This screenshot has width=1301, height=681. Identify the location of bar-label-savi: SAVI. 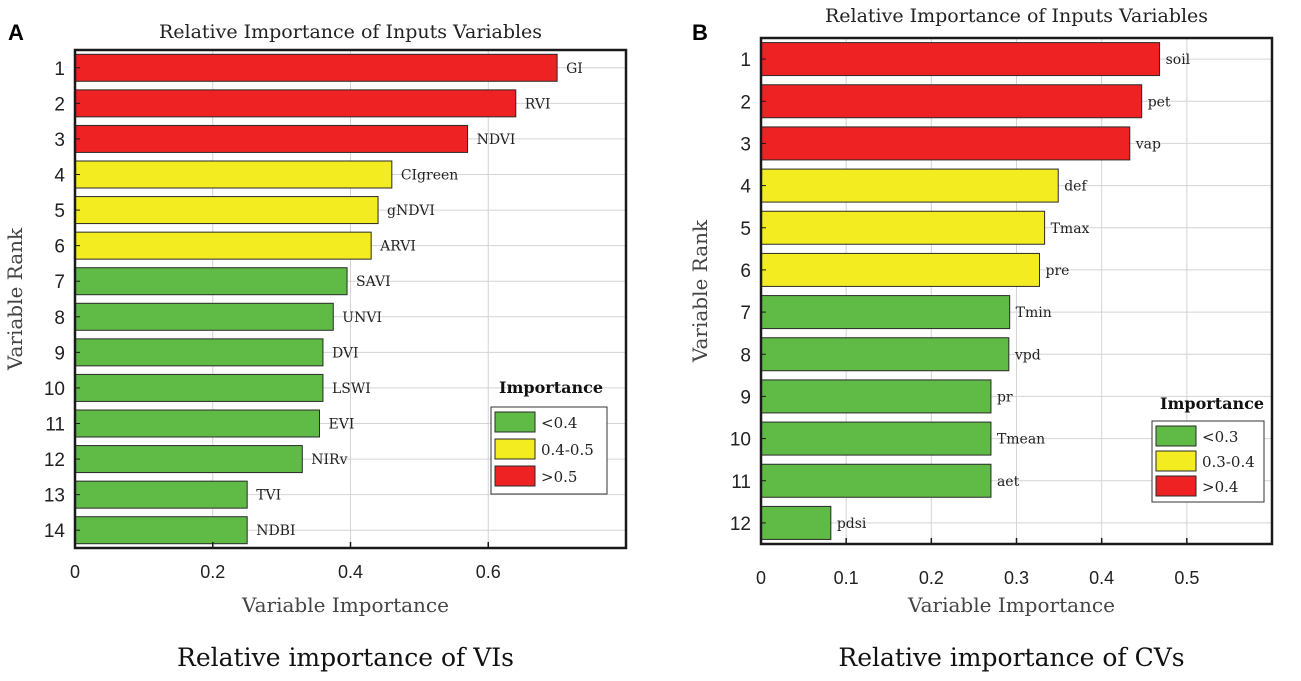
(373, 282).